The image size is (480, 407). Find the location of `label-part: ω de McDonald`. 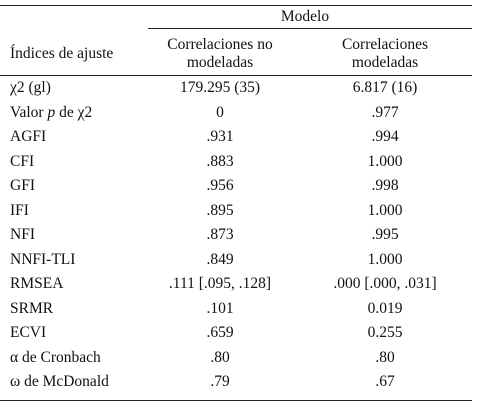

label-part: ω de McDonald is located at coordinates (59, 381).